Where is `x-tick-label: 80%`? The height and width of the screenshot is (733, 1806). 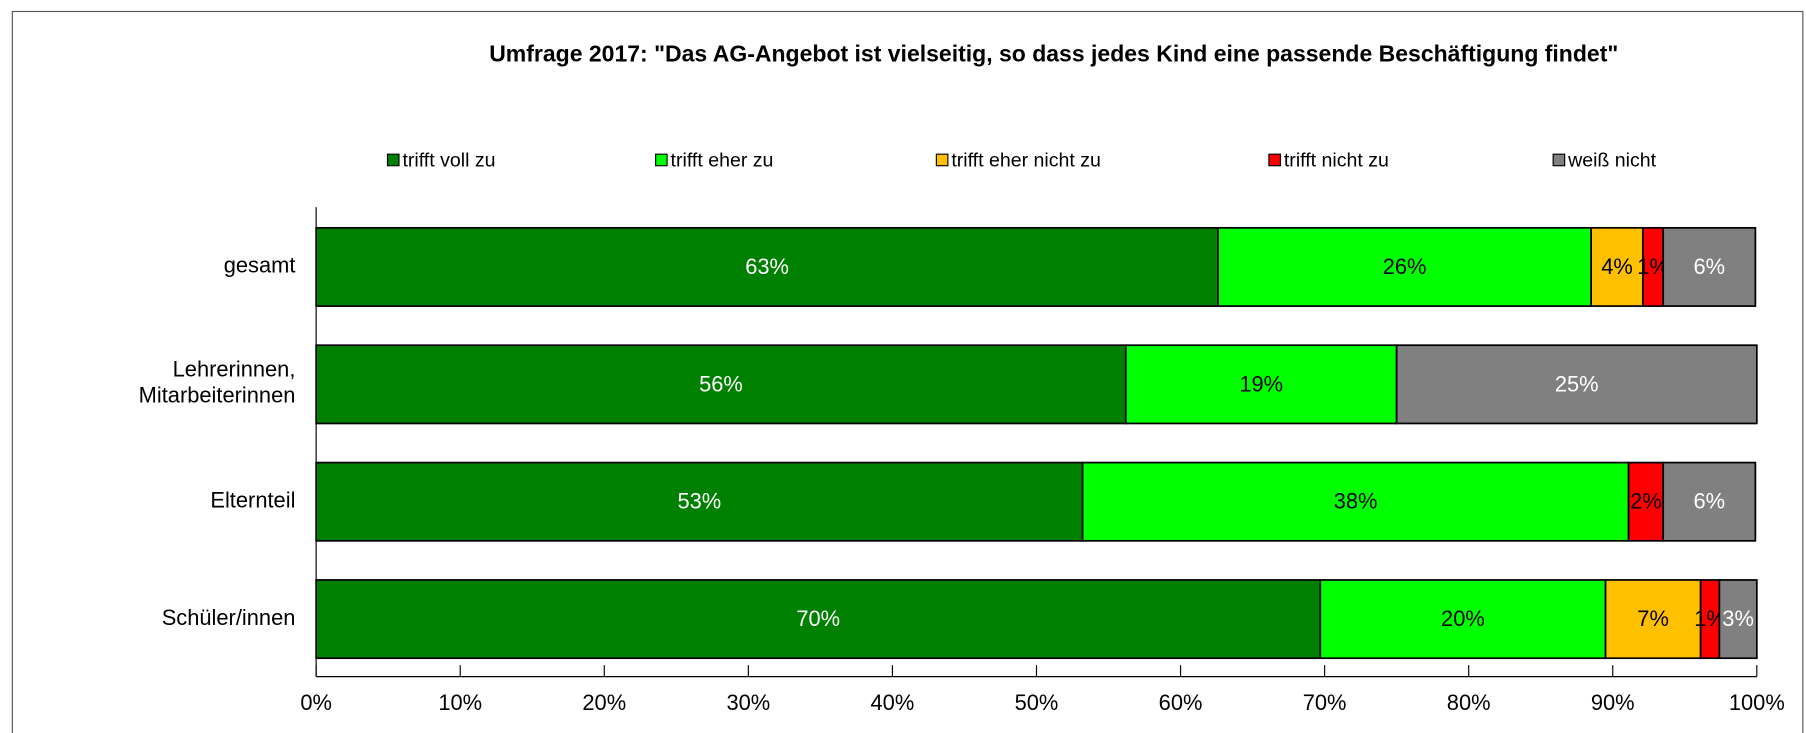
x-tick-label: 80% is located at coordinates (1469, 702).